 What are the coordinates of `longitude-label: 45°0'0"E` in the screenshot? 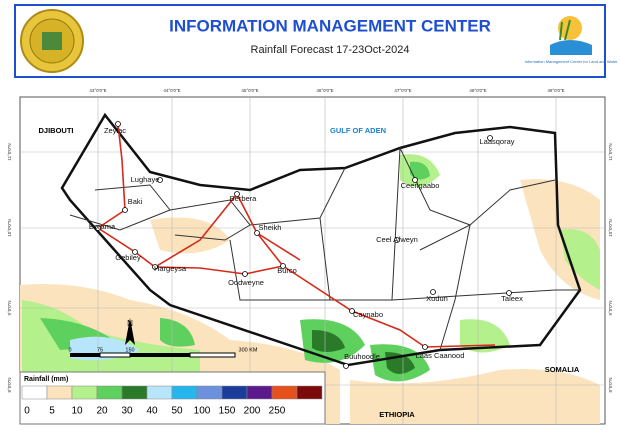 It's located at (249, 90).